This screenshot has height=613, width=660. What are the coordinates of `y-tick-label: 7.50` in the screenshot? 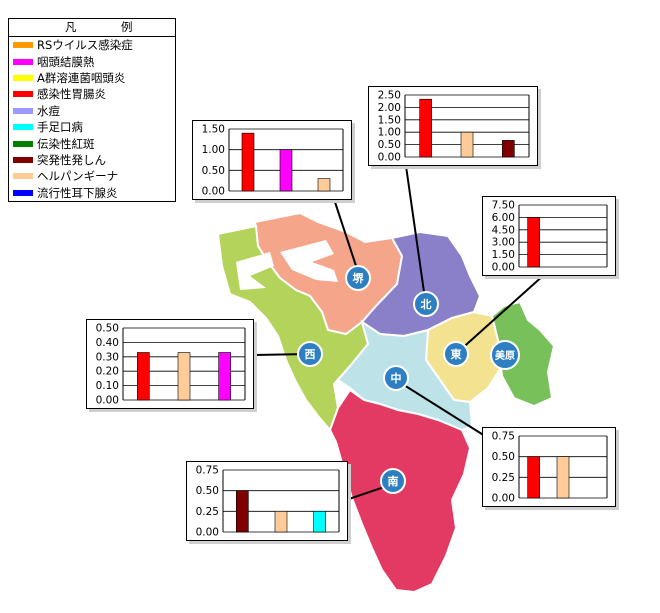 It's located at (503, 206).